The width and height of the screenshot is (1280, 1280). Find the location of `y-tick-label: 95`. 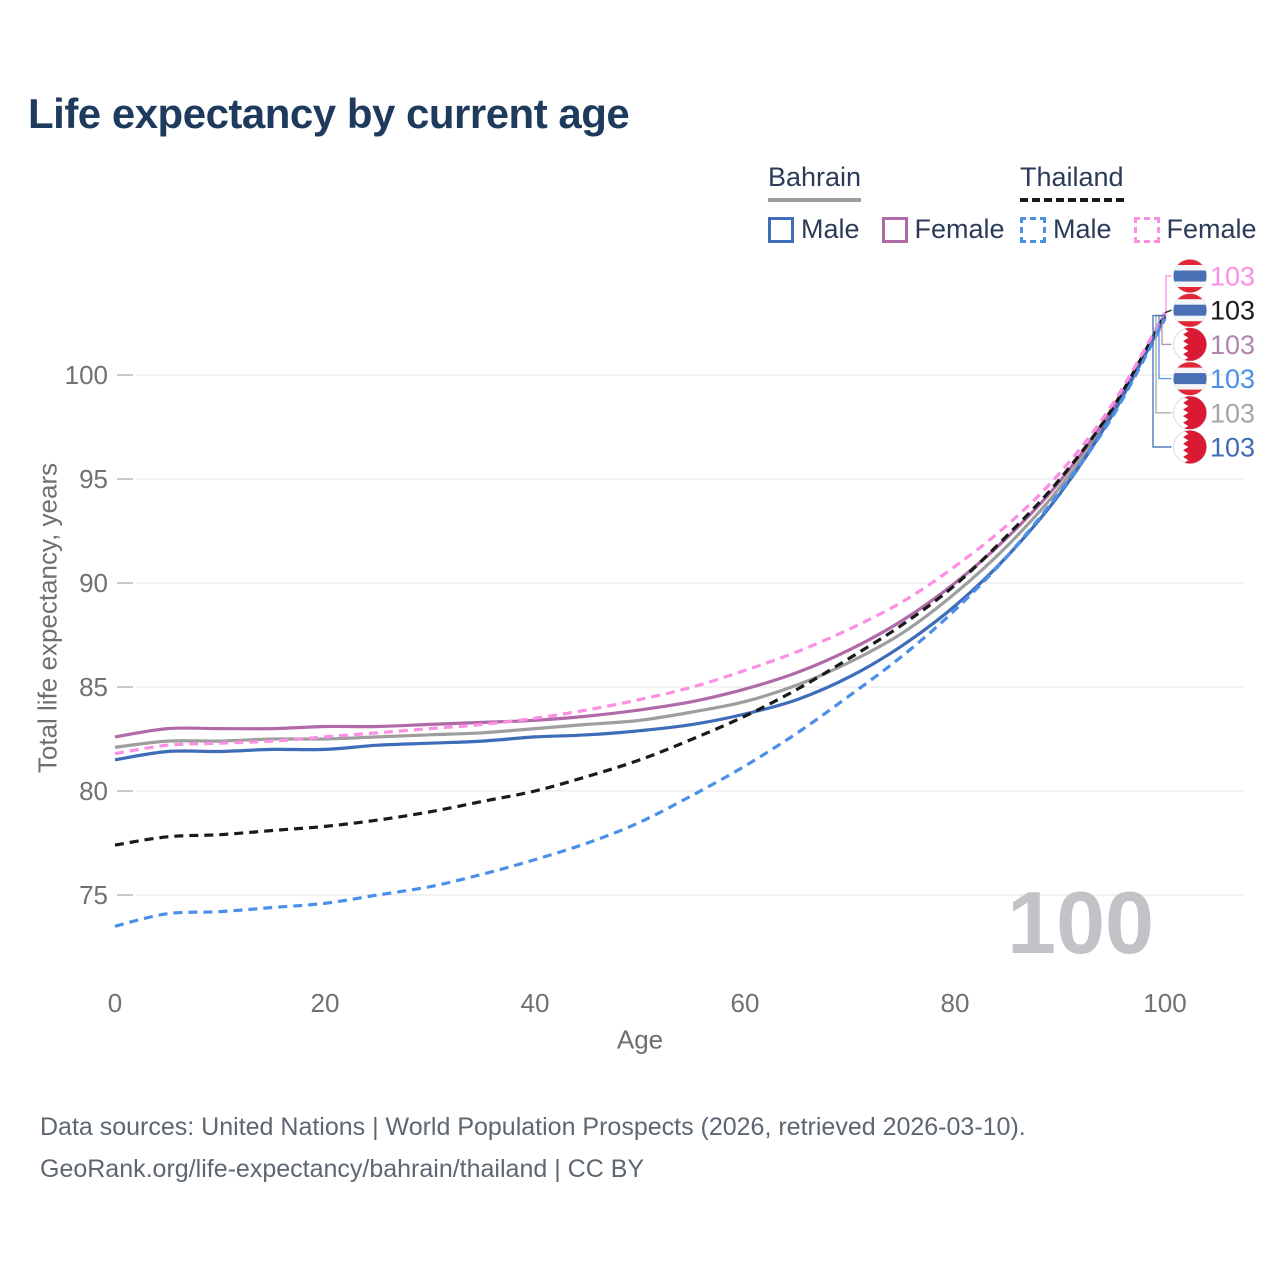

y-tick-label: 95 is located at coordinates (93, 479).